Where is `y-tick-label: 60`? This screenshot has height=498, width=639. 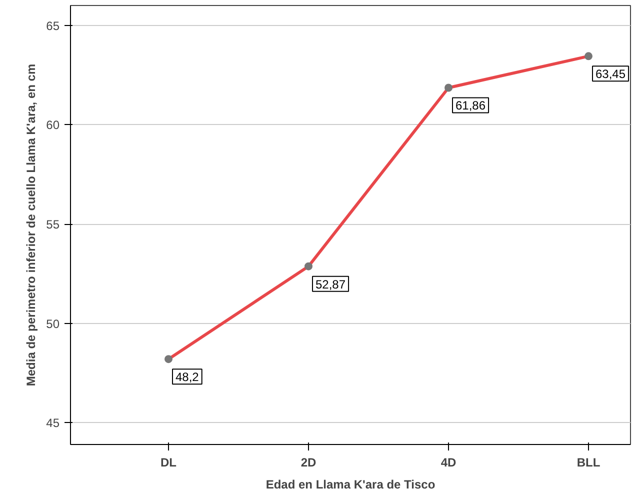 y-tick-label: 60 is located at coordinates (53, 125).